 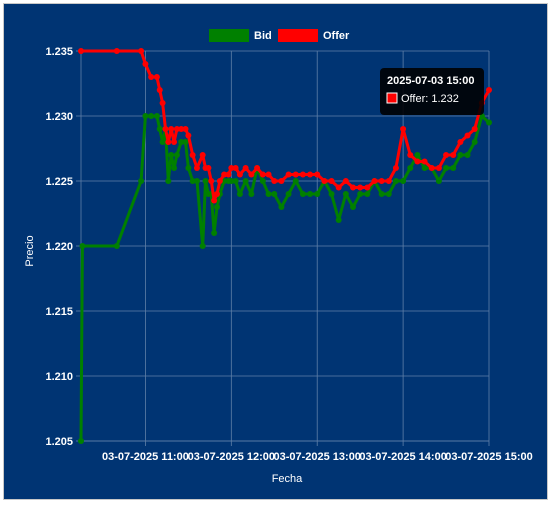 What do you see at coordinates (402, 457) in the screenshot?
I see `x-tick-label: 03-07-2025 14:00` at bounding box center [402, 457].